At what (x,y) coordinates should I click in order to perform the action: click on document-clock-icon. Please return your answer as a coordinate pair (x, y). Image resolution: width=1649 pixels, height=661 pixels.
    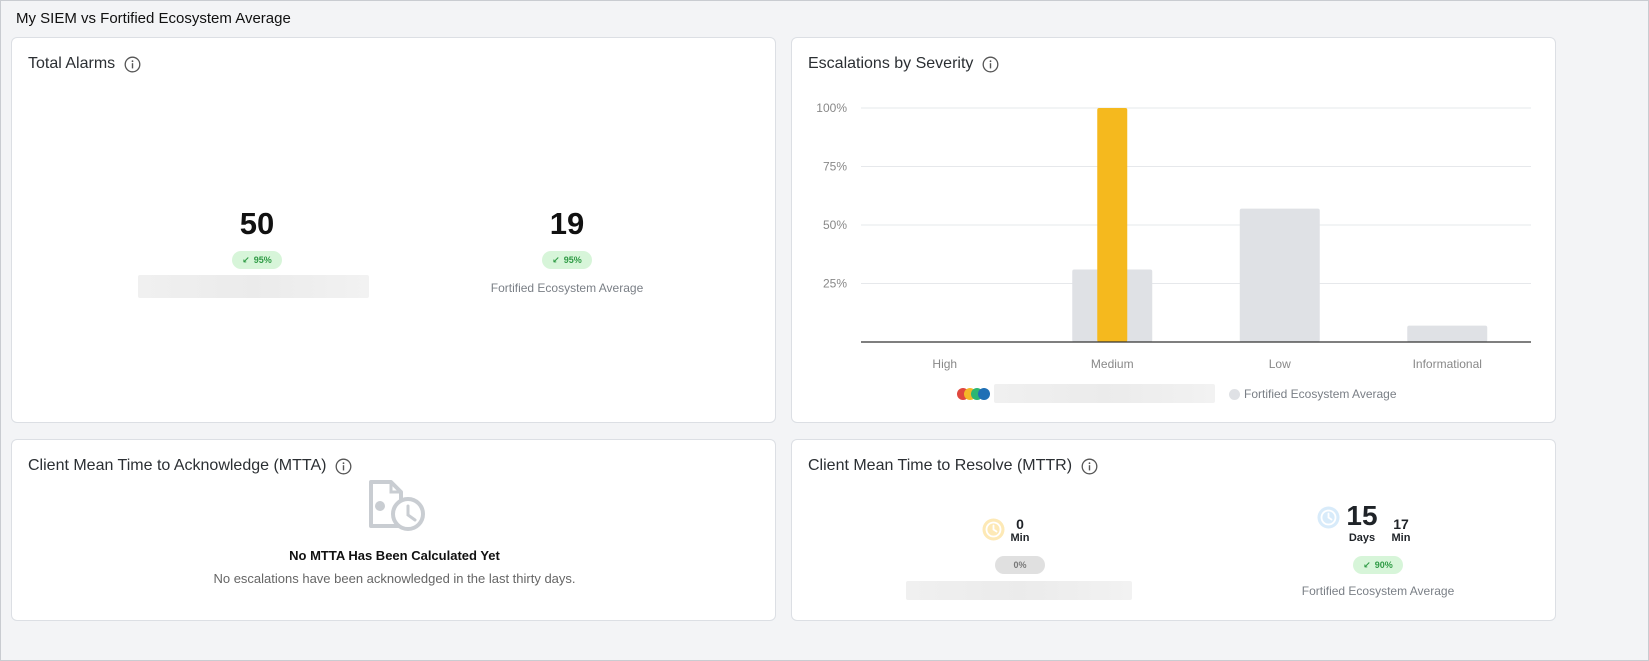
    Looking at the image, I should click on (397, 505).